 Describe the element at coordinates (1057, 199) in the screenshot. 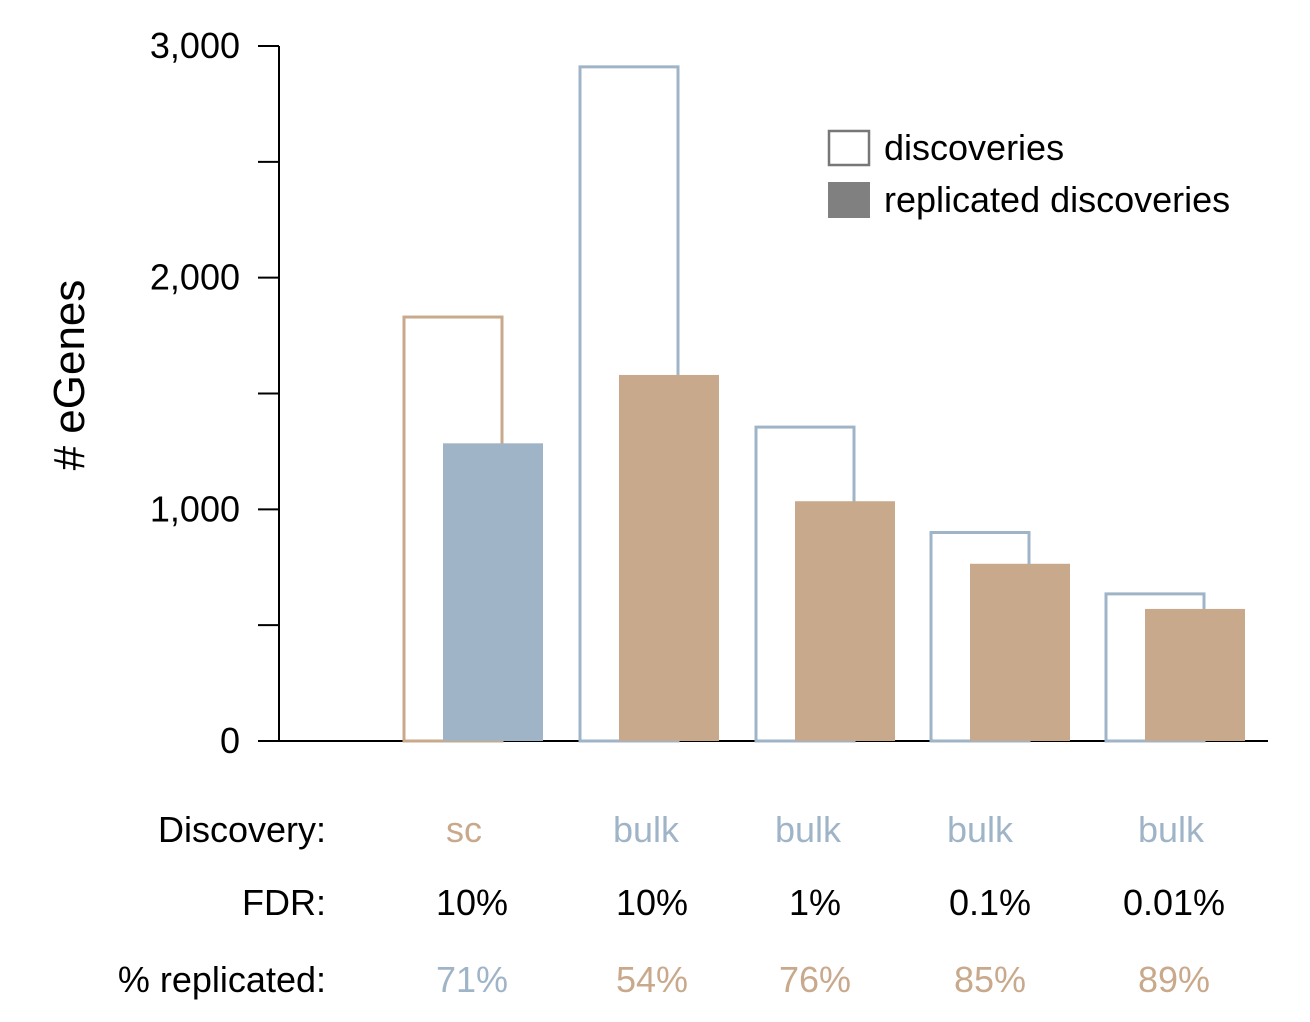

I see `legend-label-replicated: replicated discoveries` at that location.